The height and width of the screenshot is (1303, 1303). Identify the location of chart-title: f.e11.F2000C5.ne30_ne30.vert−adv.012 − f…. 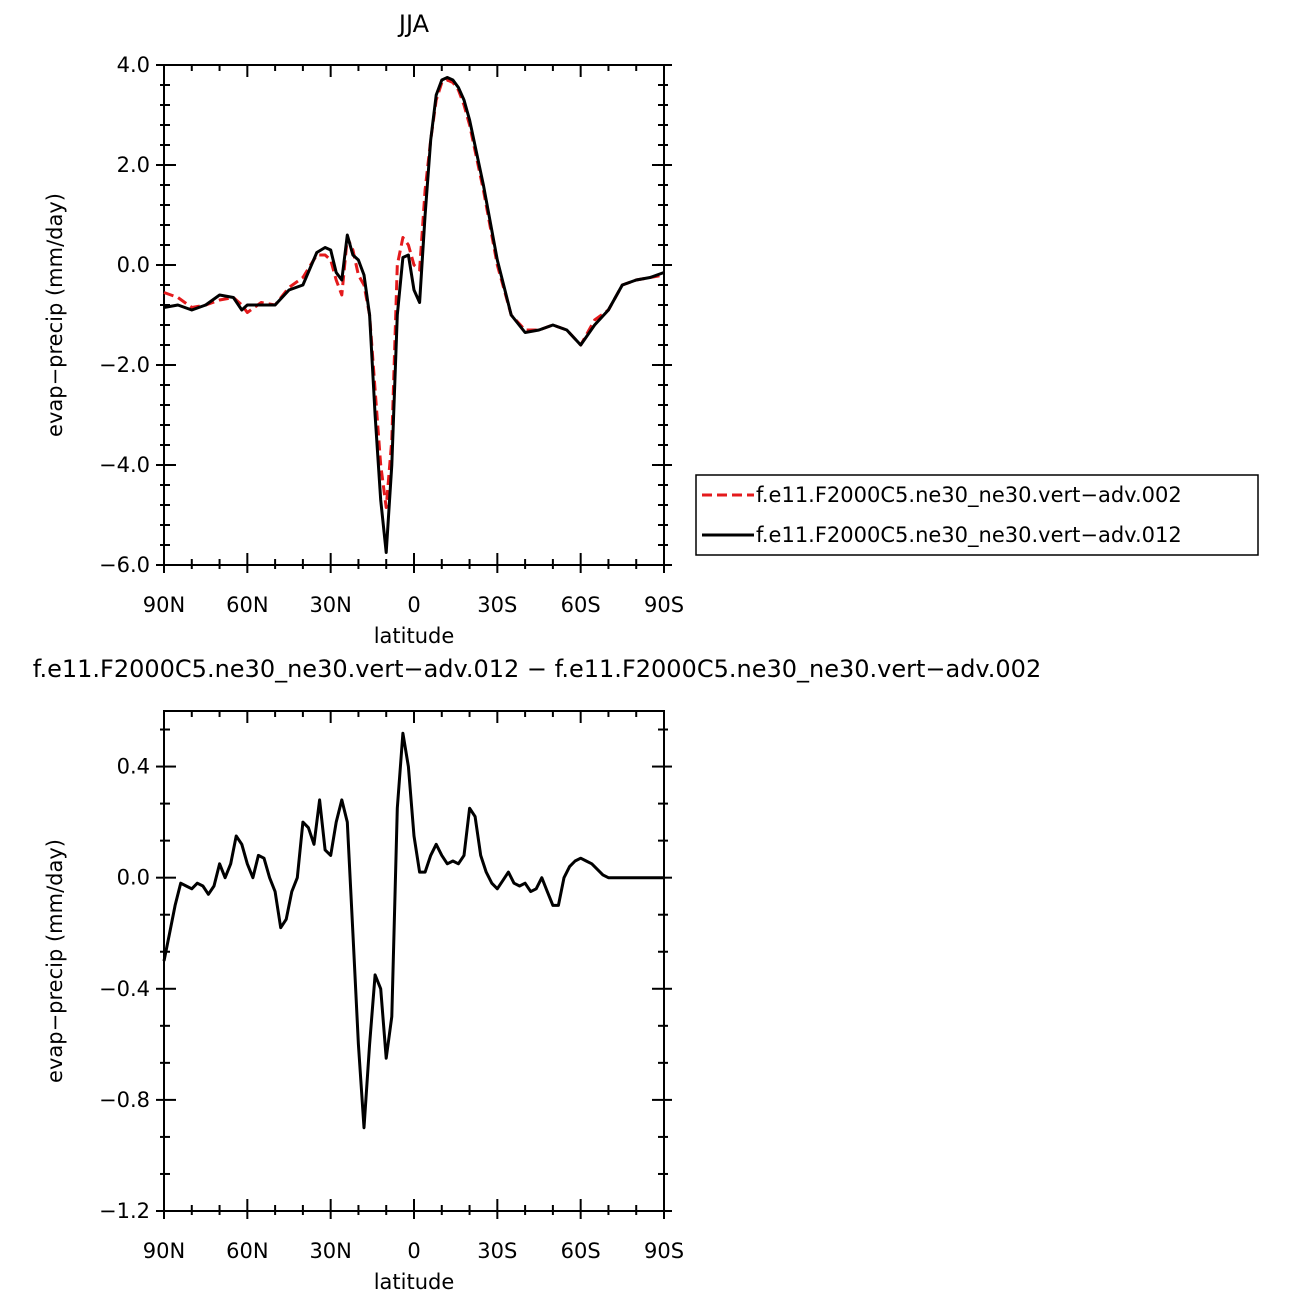
(537, 669).